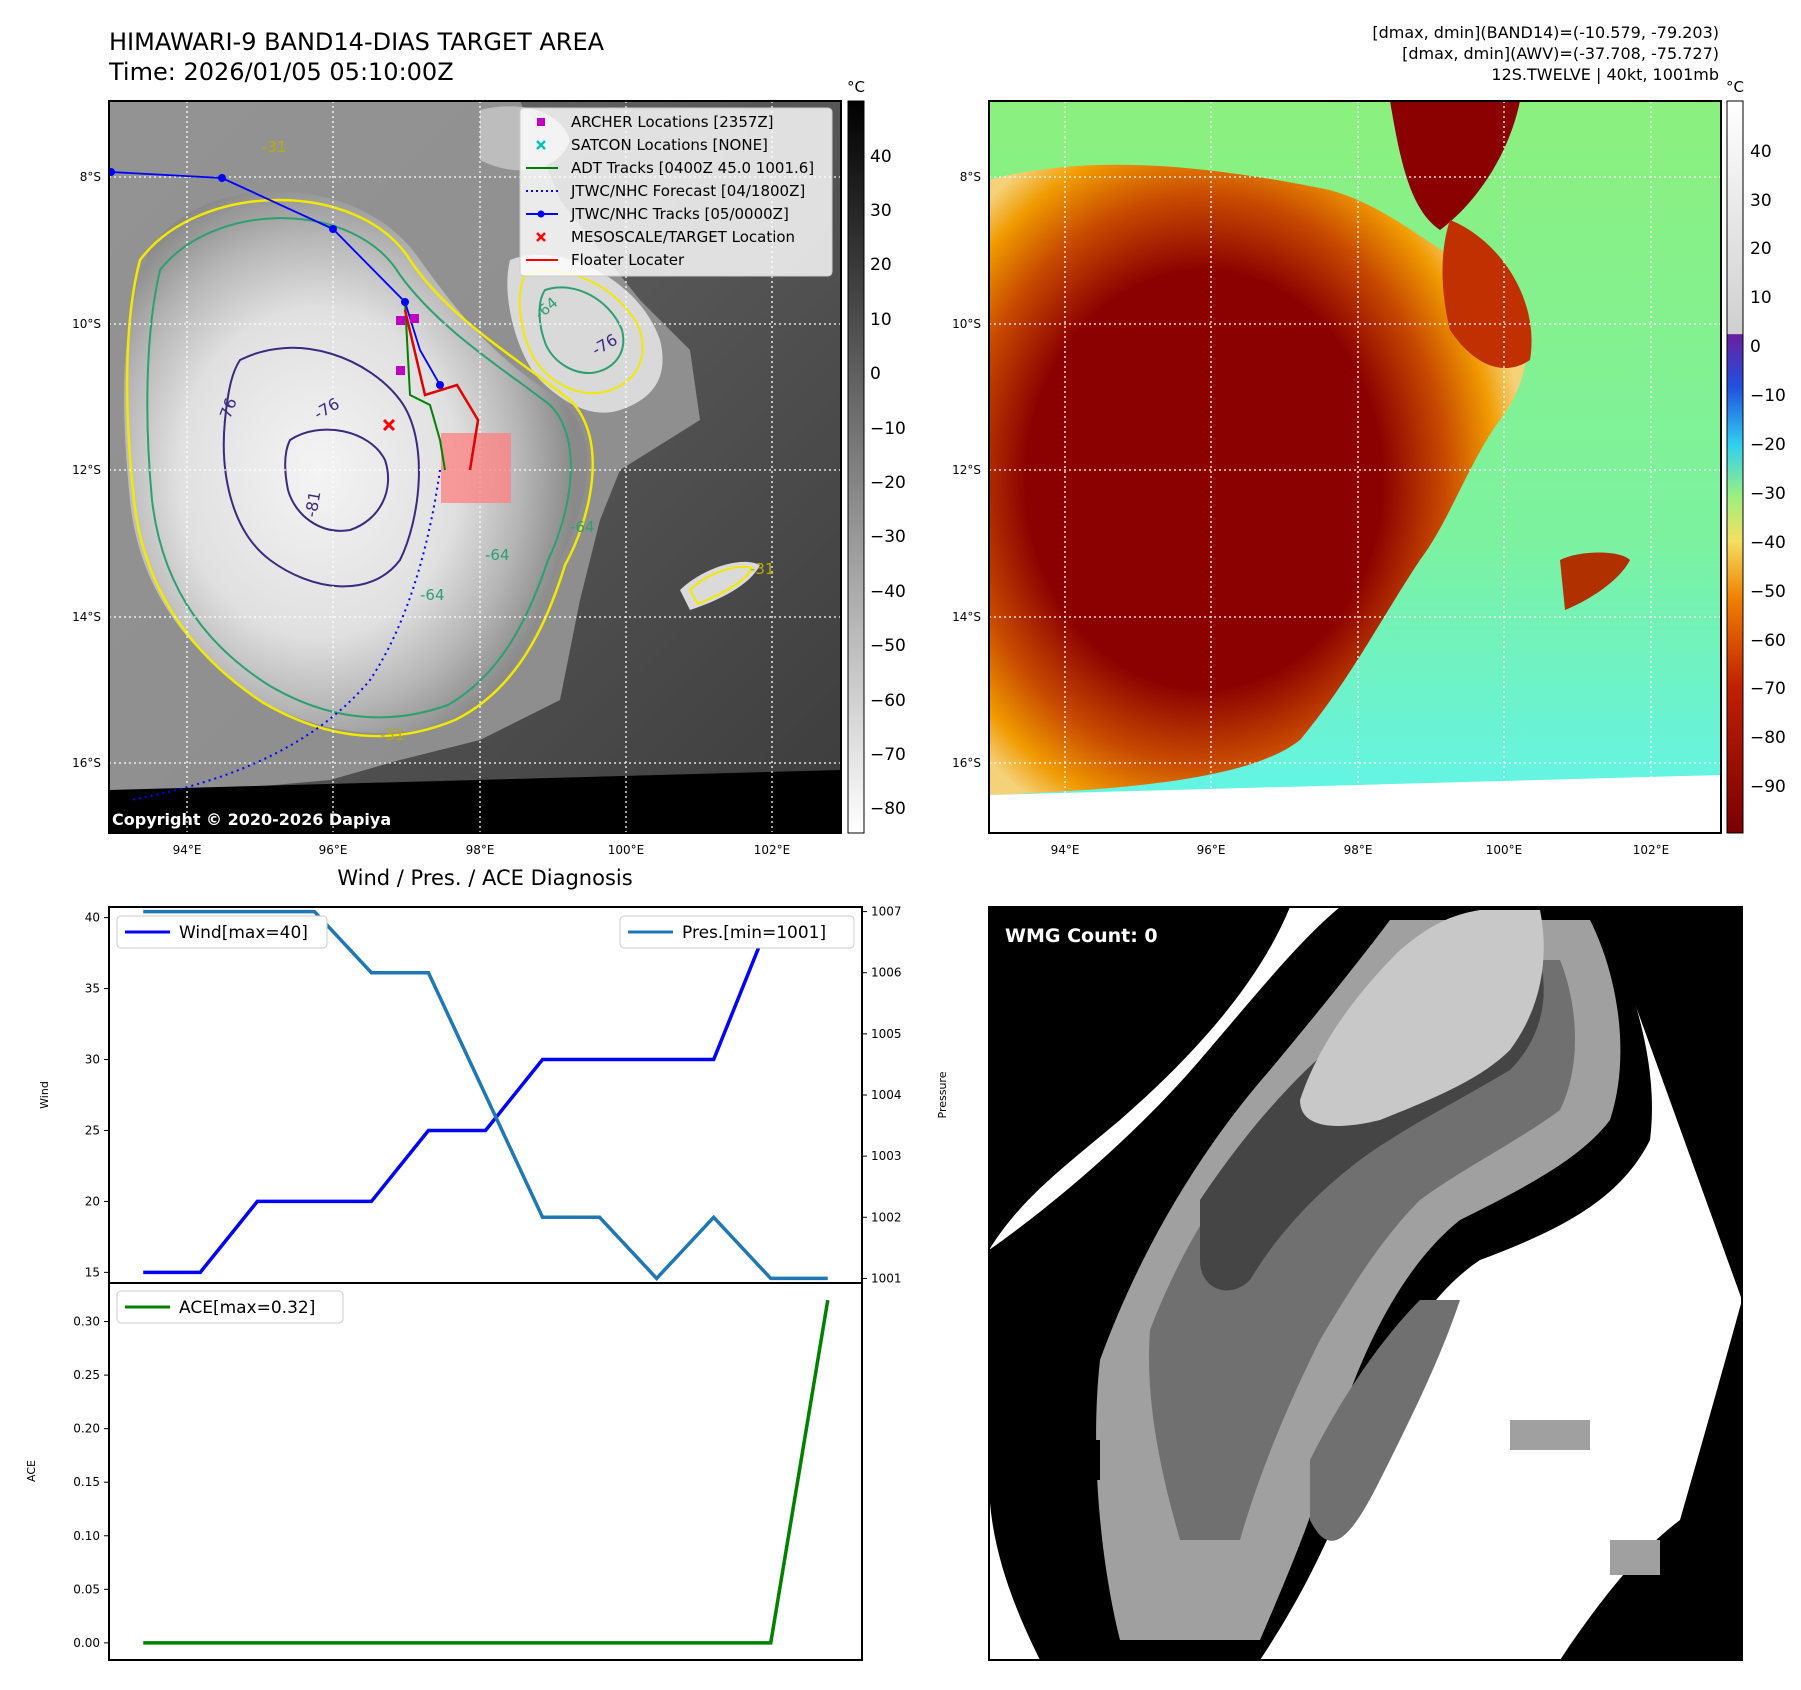  Describe the element at coordinates (86, 1322) in the screenshot. I see `ace-tick-label: 0.30` at that location.